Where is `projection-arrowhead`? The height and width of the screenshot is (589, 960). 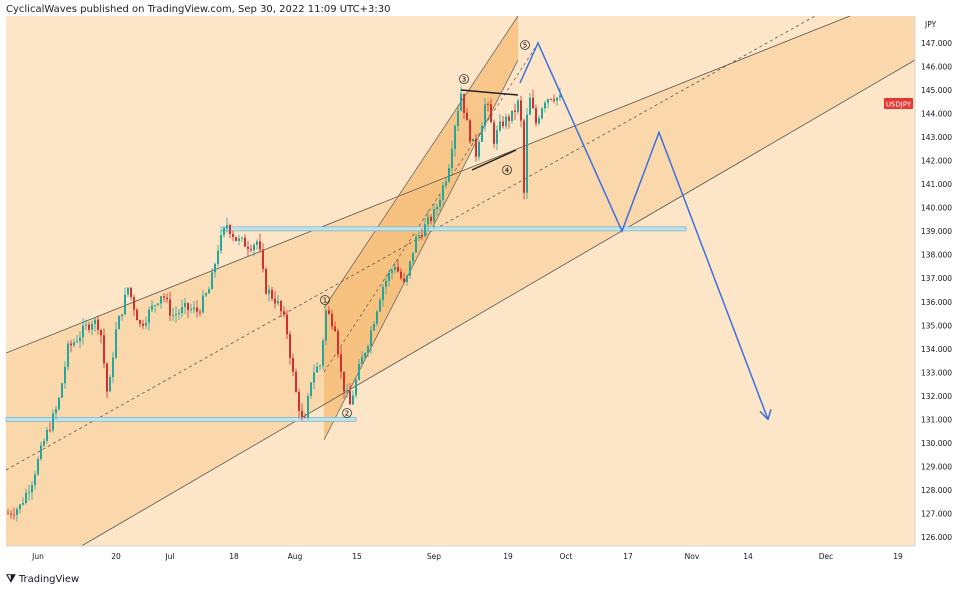 projection-arrowhead is located at coordinates (765, 415).